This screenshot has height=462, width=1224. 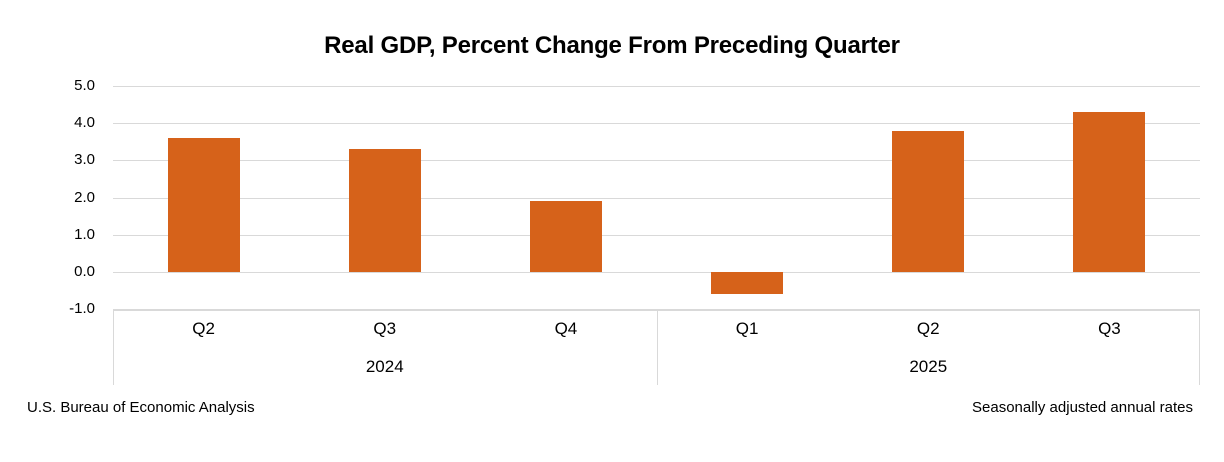 I want to click on adjustment-note: Seasonally adjusted annual rates, so click(x=1082, y=407).